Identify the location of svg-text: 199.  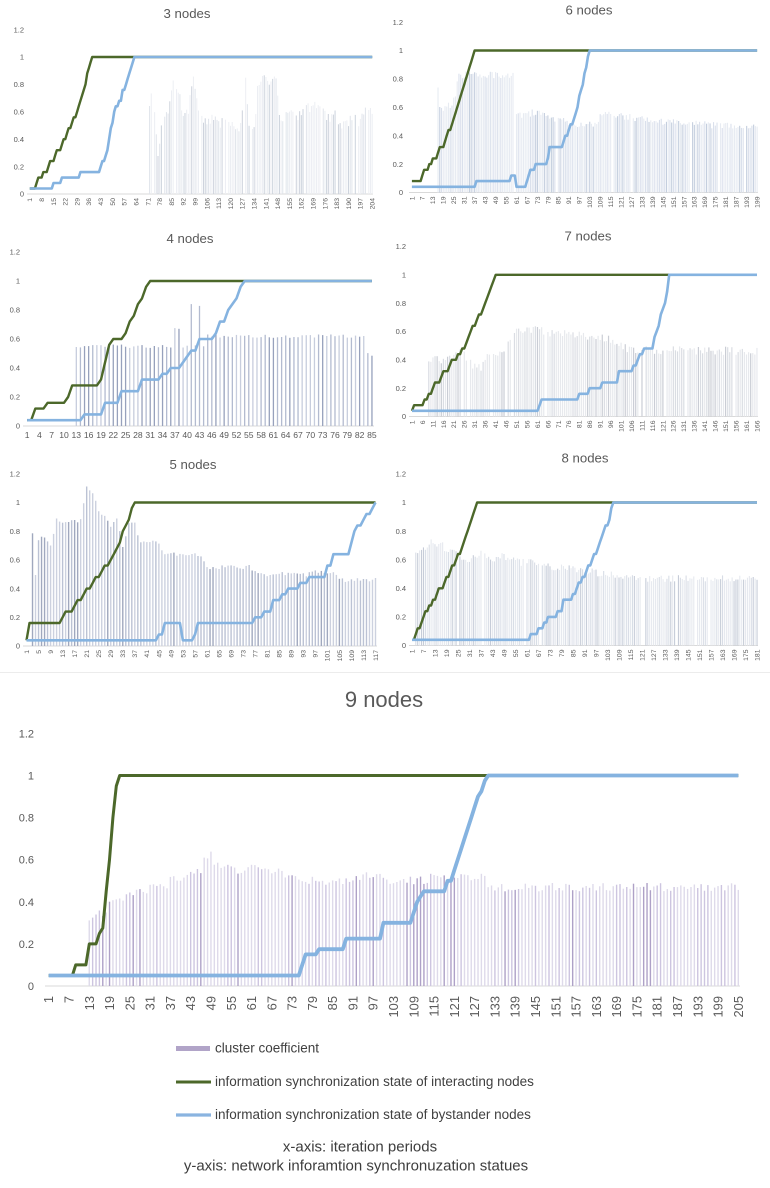
(718, 1007).